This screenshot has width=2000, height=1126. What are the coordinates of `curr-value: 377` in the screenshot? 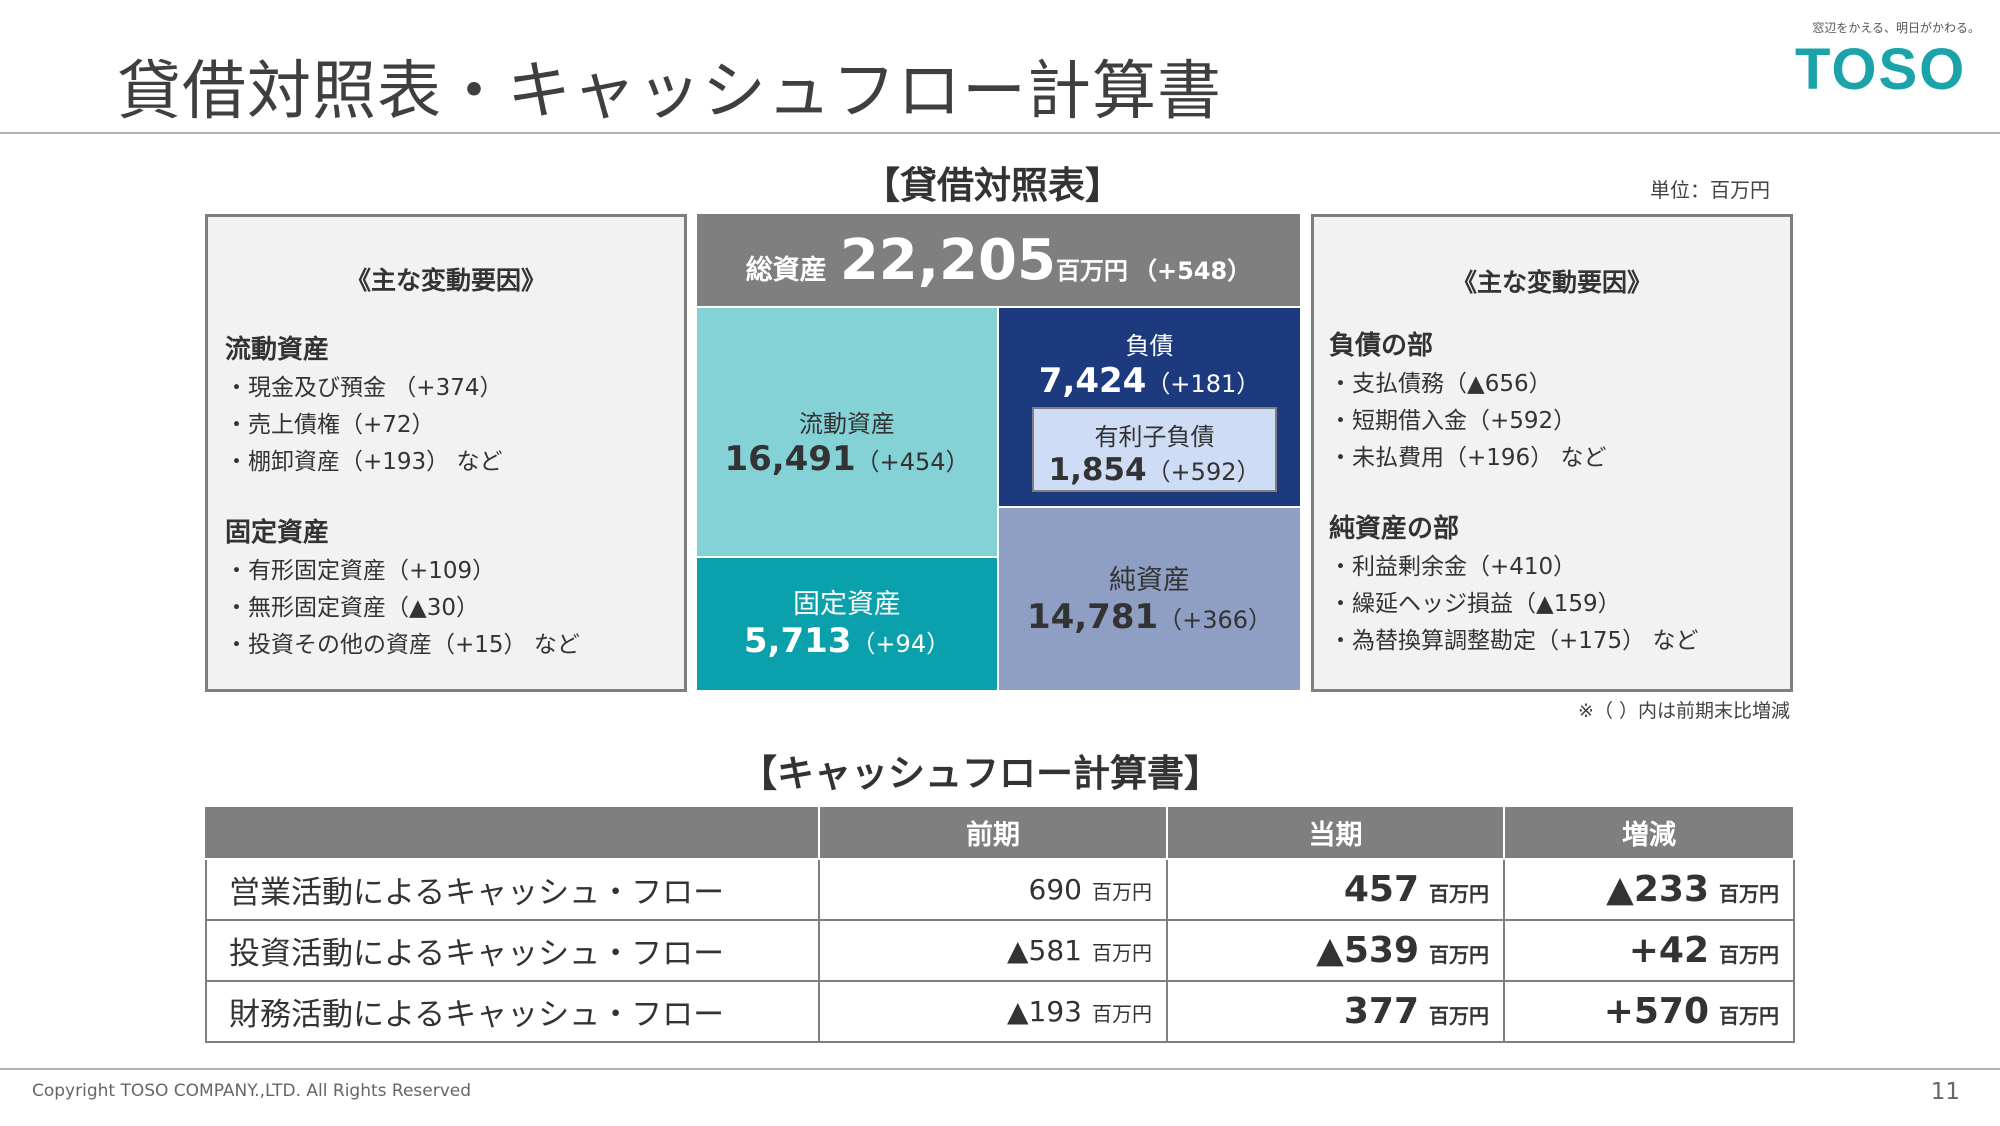 It's located at (1381, 1011).